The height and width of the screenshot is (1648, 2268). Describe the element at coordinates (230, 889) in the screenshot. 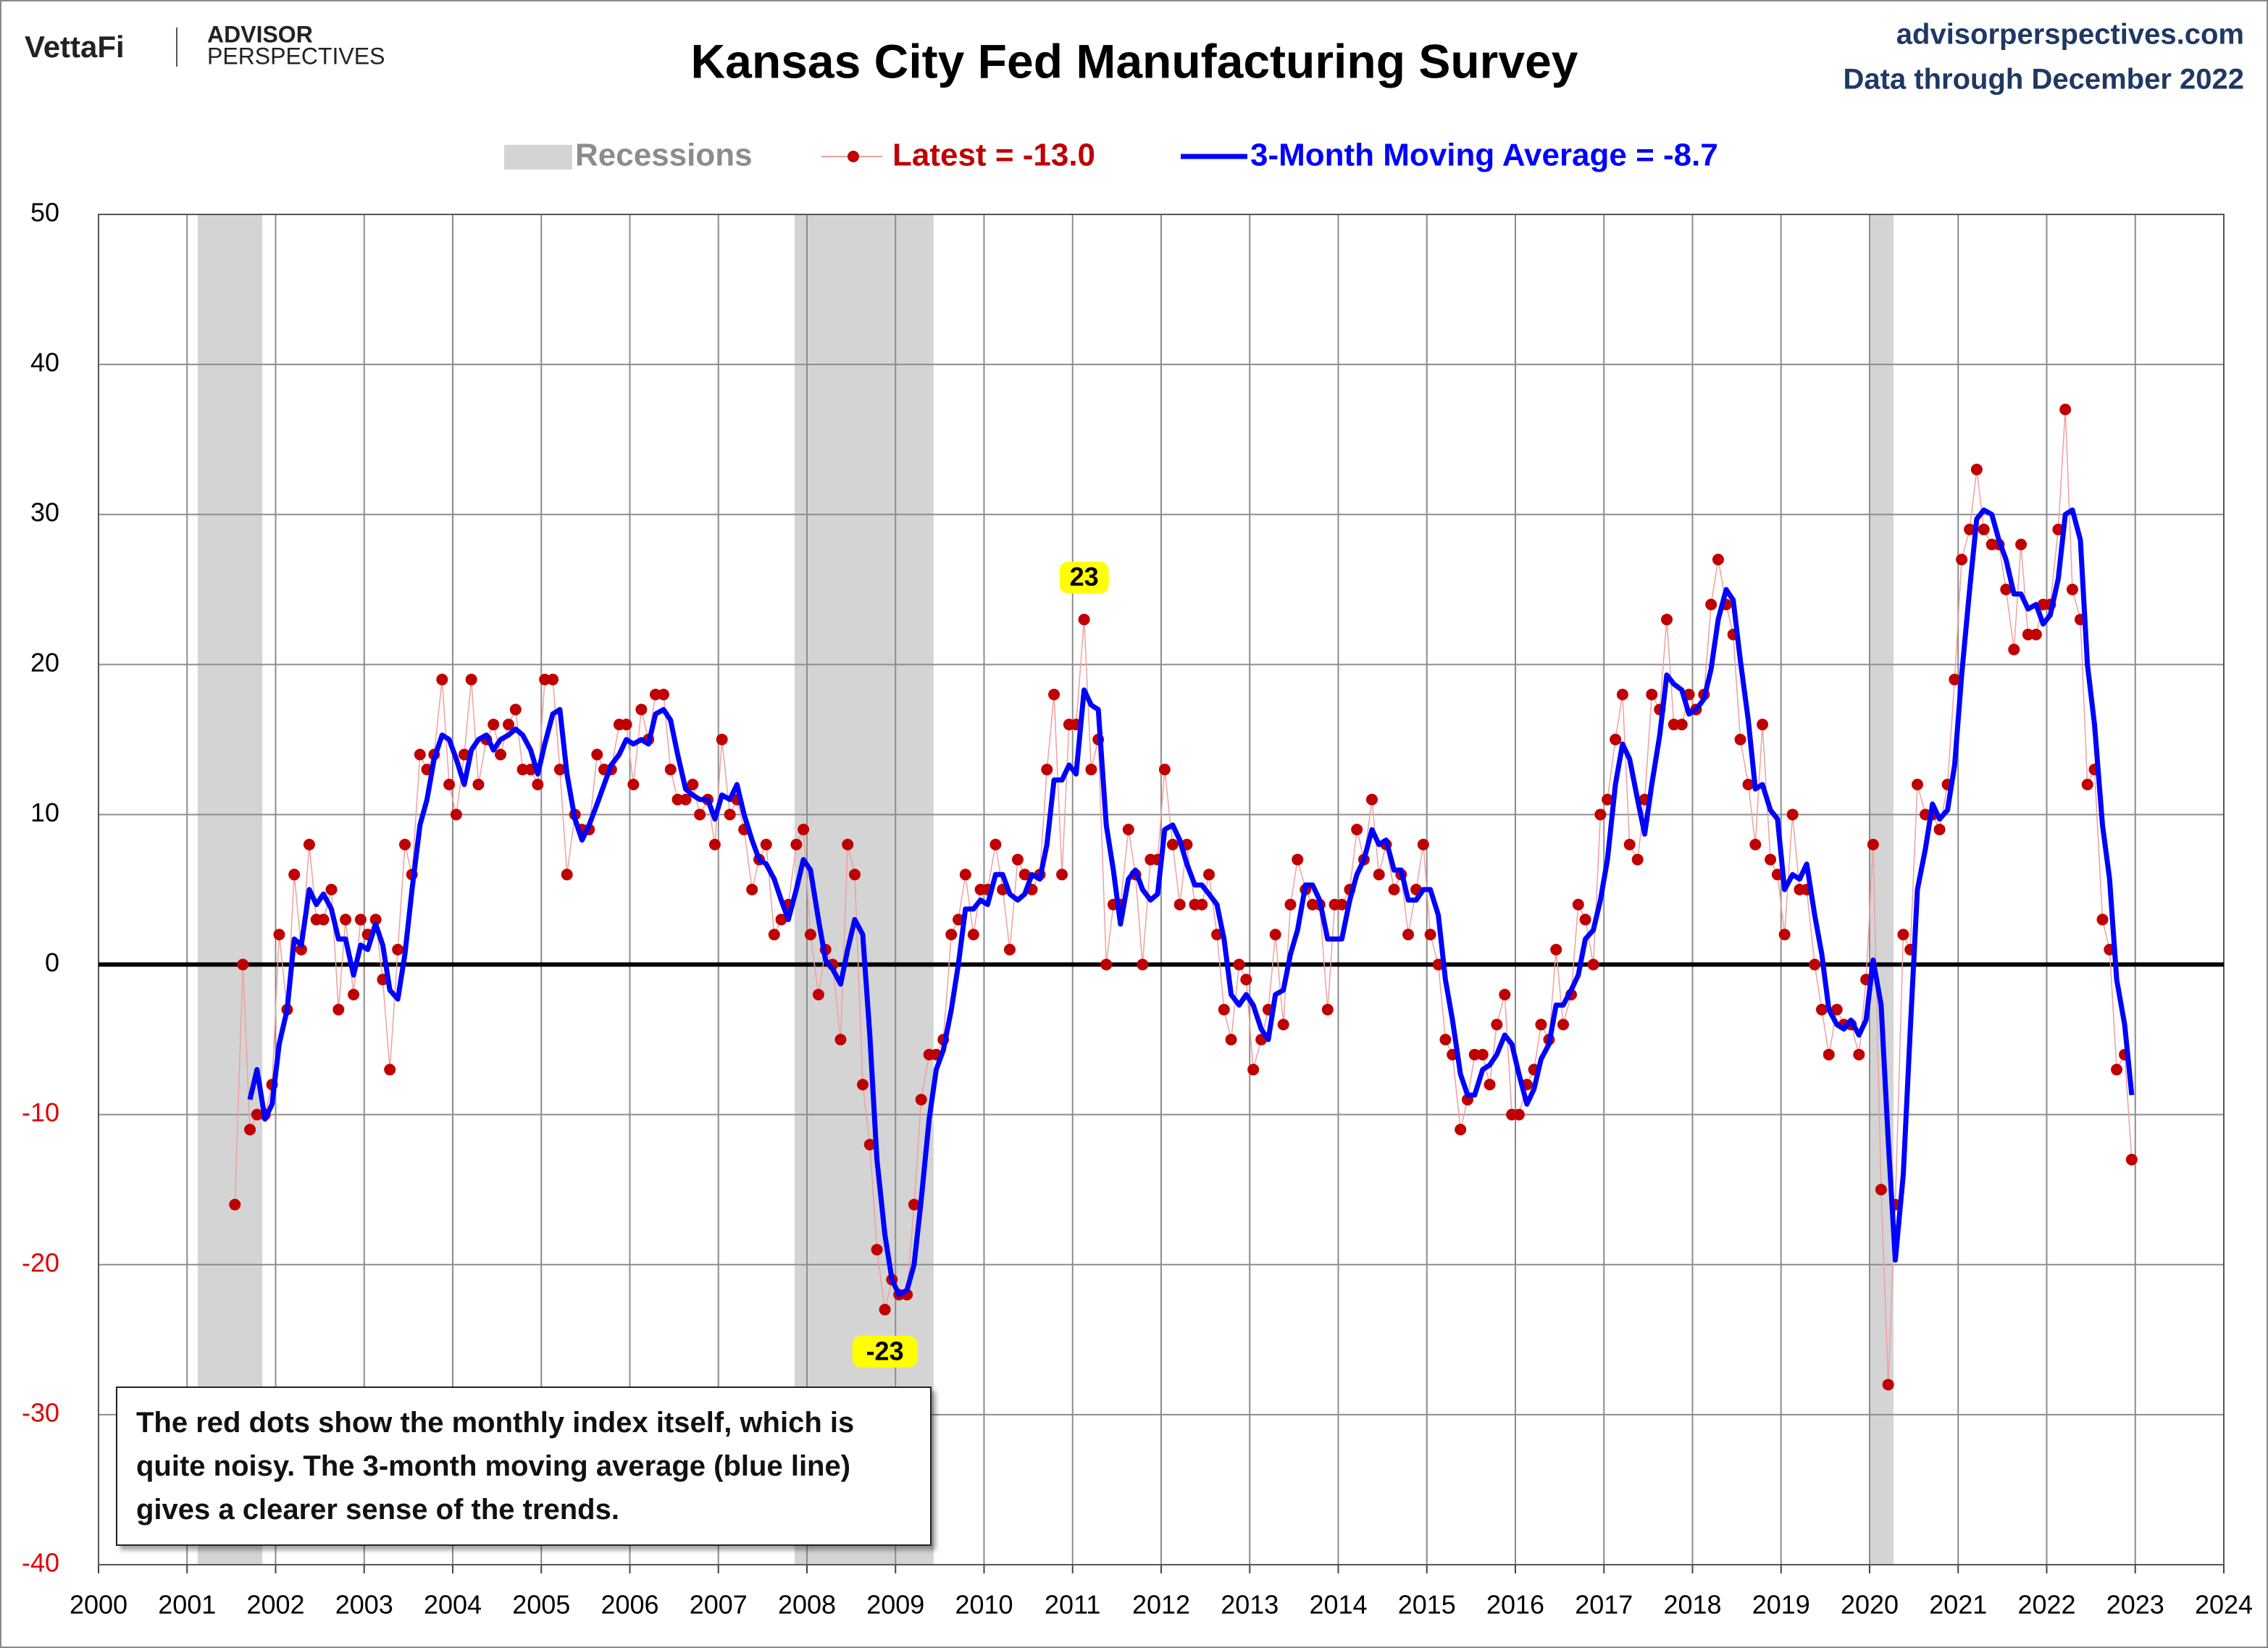

I see `recession-band` at that location.